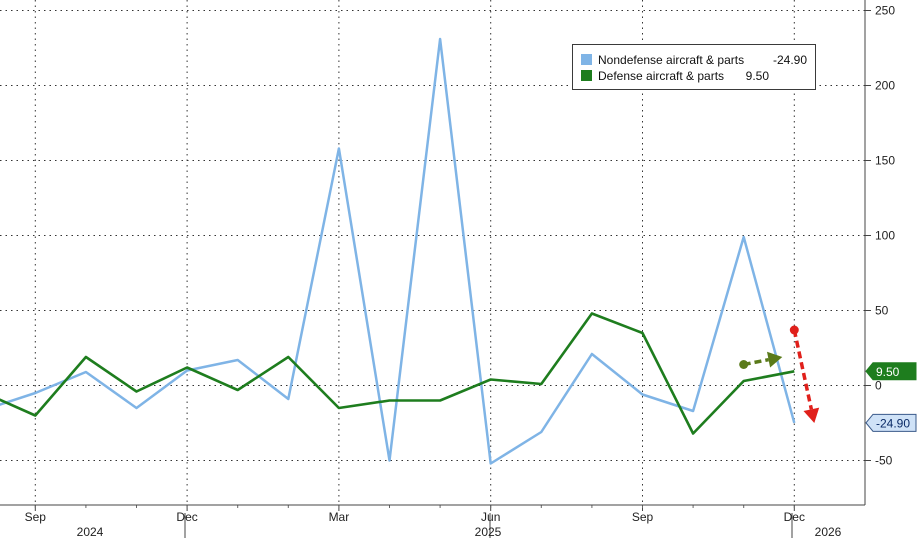 Image resolution: width=920 pixels, height=538 pixels. I want to click on y-tick-label: 200, so click(885, 86).